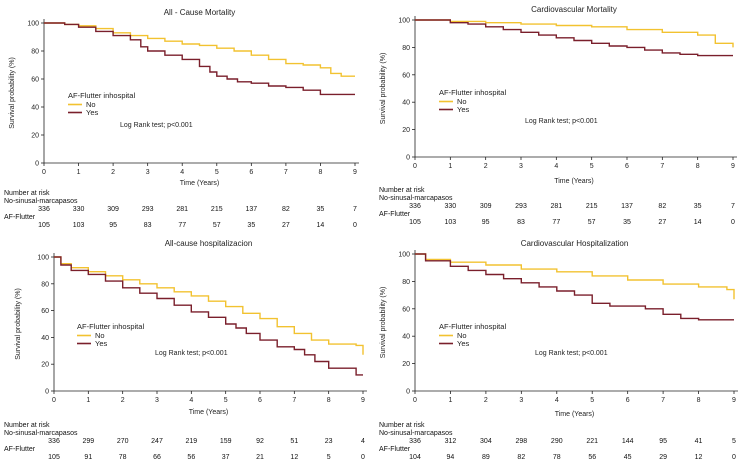  What do you see at coordinates (251, 209) in the screenshot?
I see `risk-count: 137` at bounding box center [251, 209].